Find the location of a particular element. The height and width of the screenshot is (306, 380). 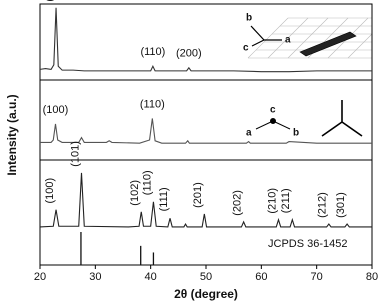

x-tick-label: 50 is located at coordinates (206, 277).